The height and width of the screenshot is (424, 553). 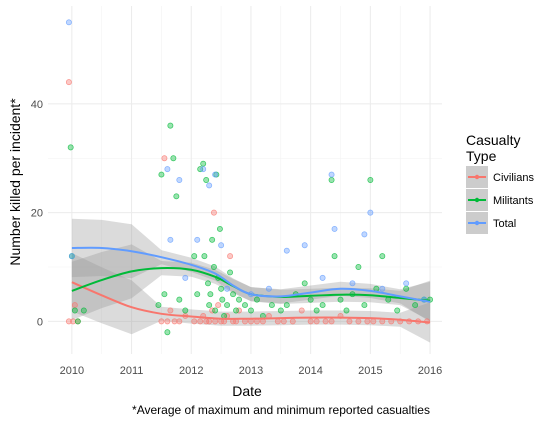 I want to click on x-tick-label: 2015, so click(x=370, y=371).